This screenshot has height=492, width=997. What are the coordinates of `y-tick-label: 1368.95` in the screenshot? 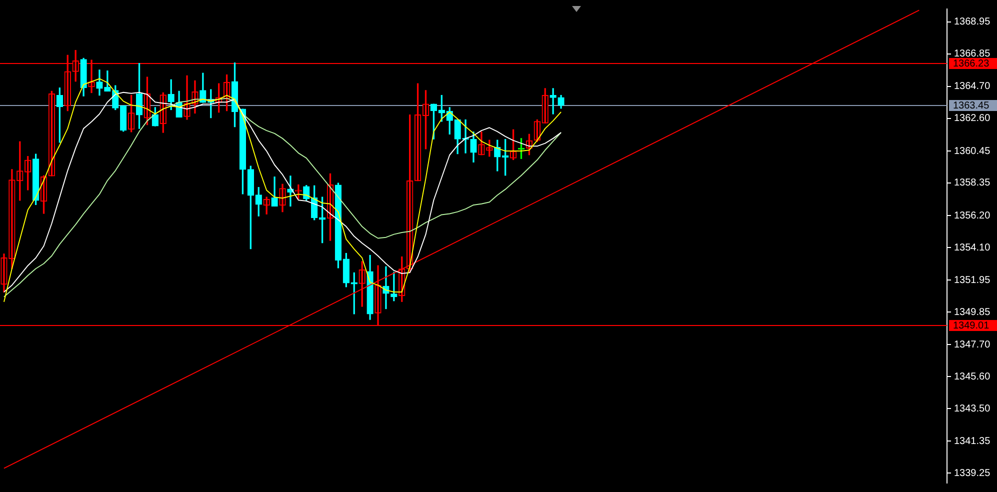 It's located at (972, 22).